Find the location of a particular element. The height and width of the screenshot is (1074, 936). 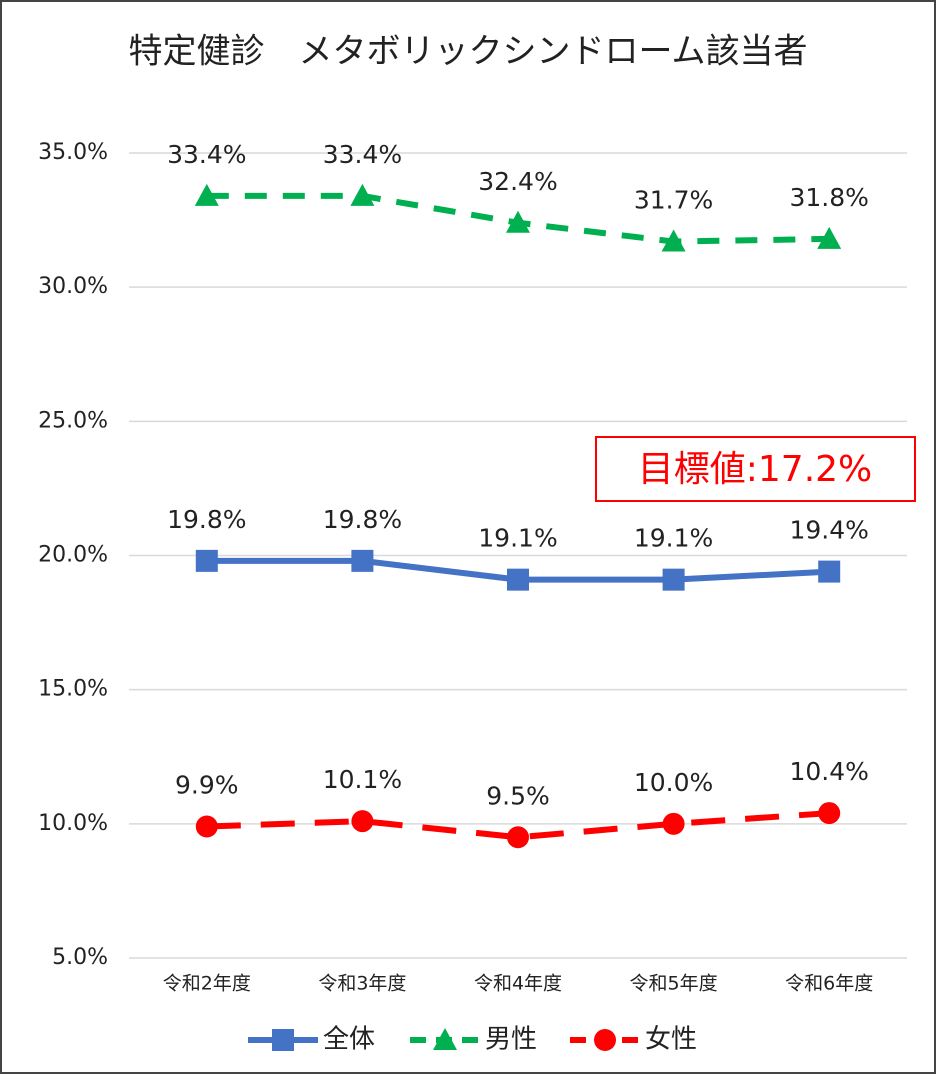

y-tick-label: 20.0% is located at coordinates (73, 555).